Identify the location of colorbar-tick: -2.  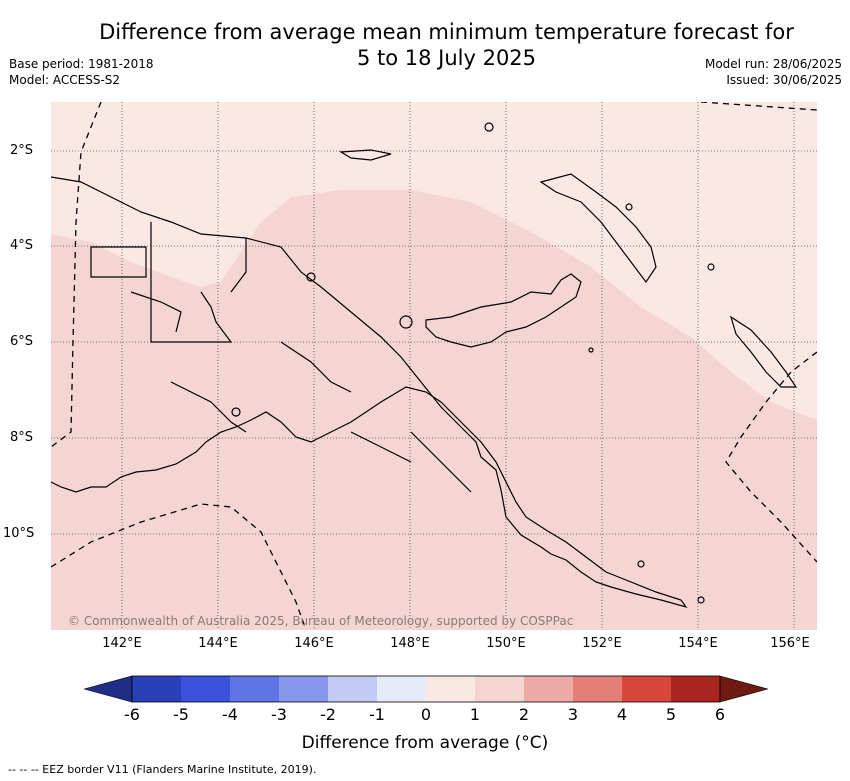
(328, 714).